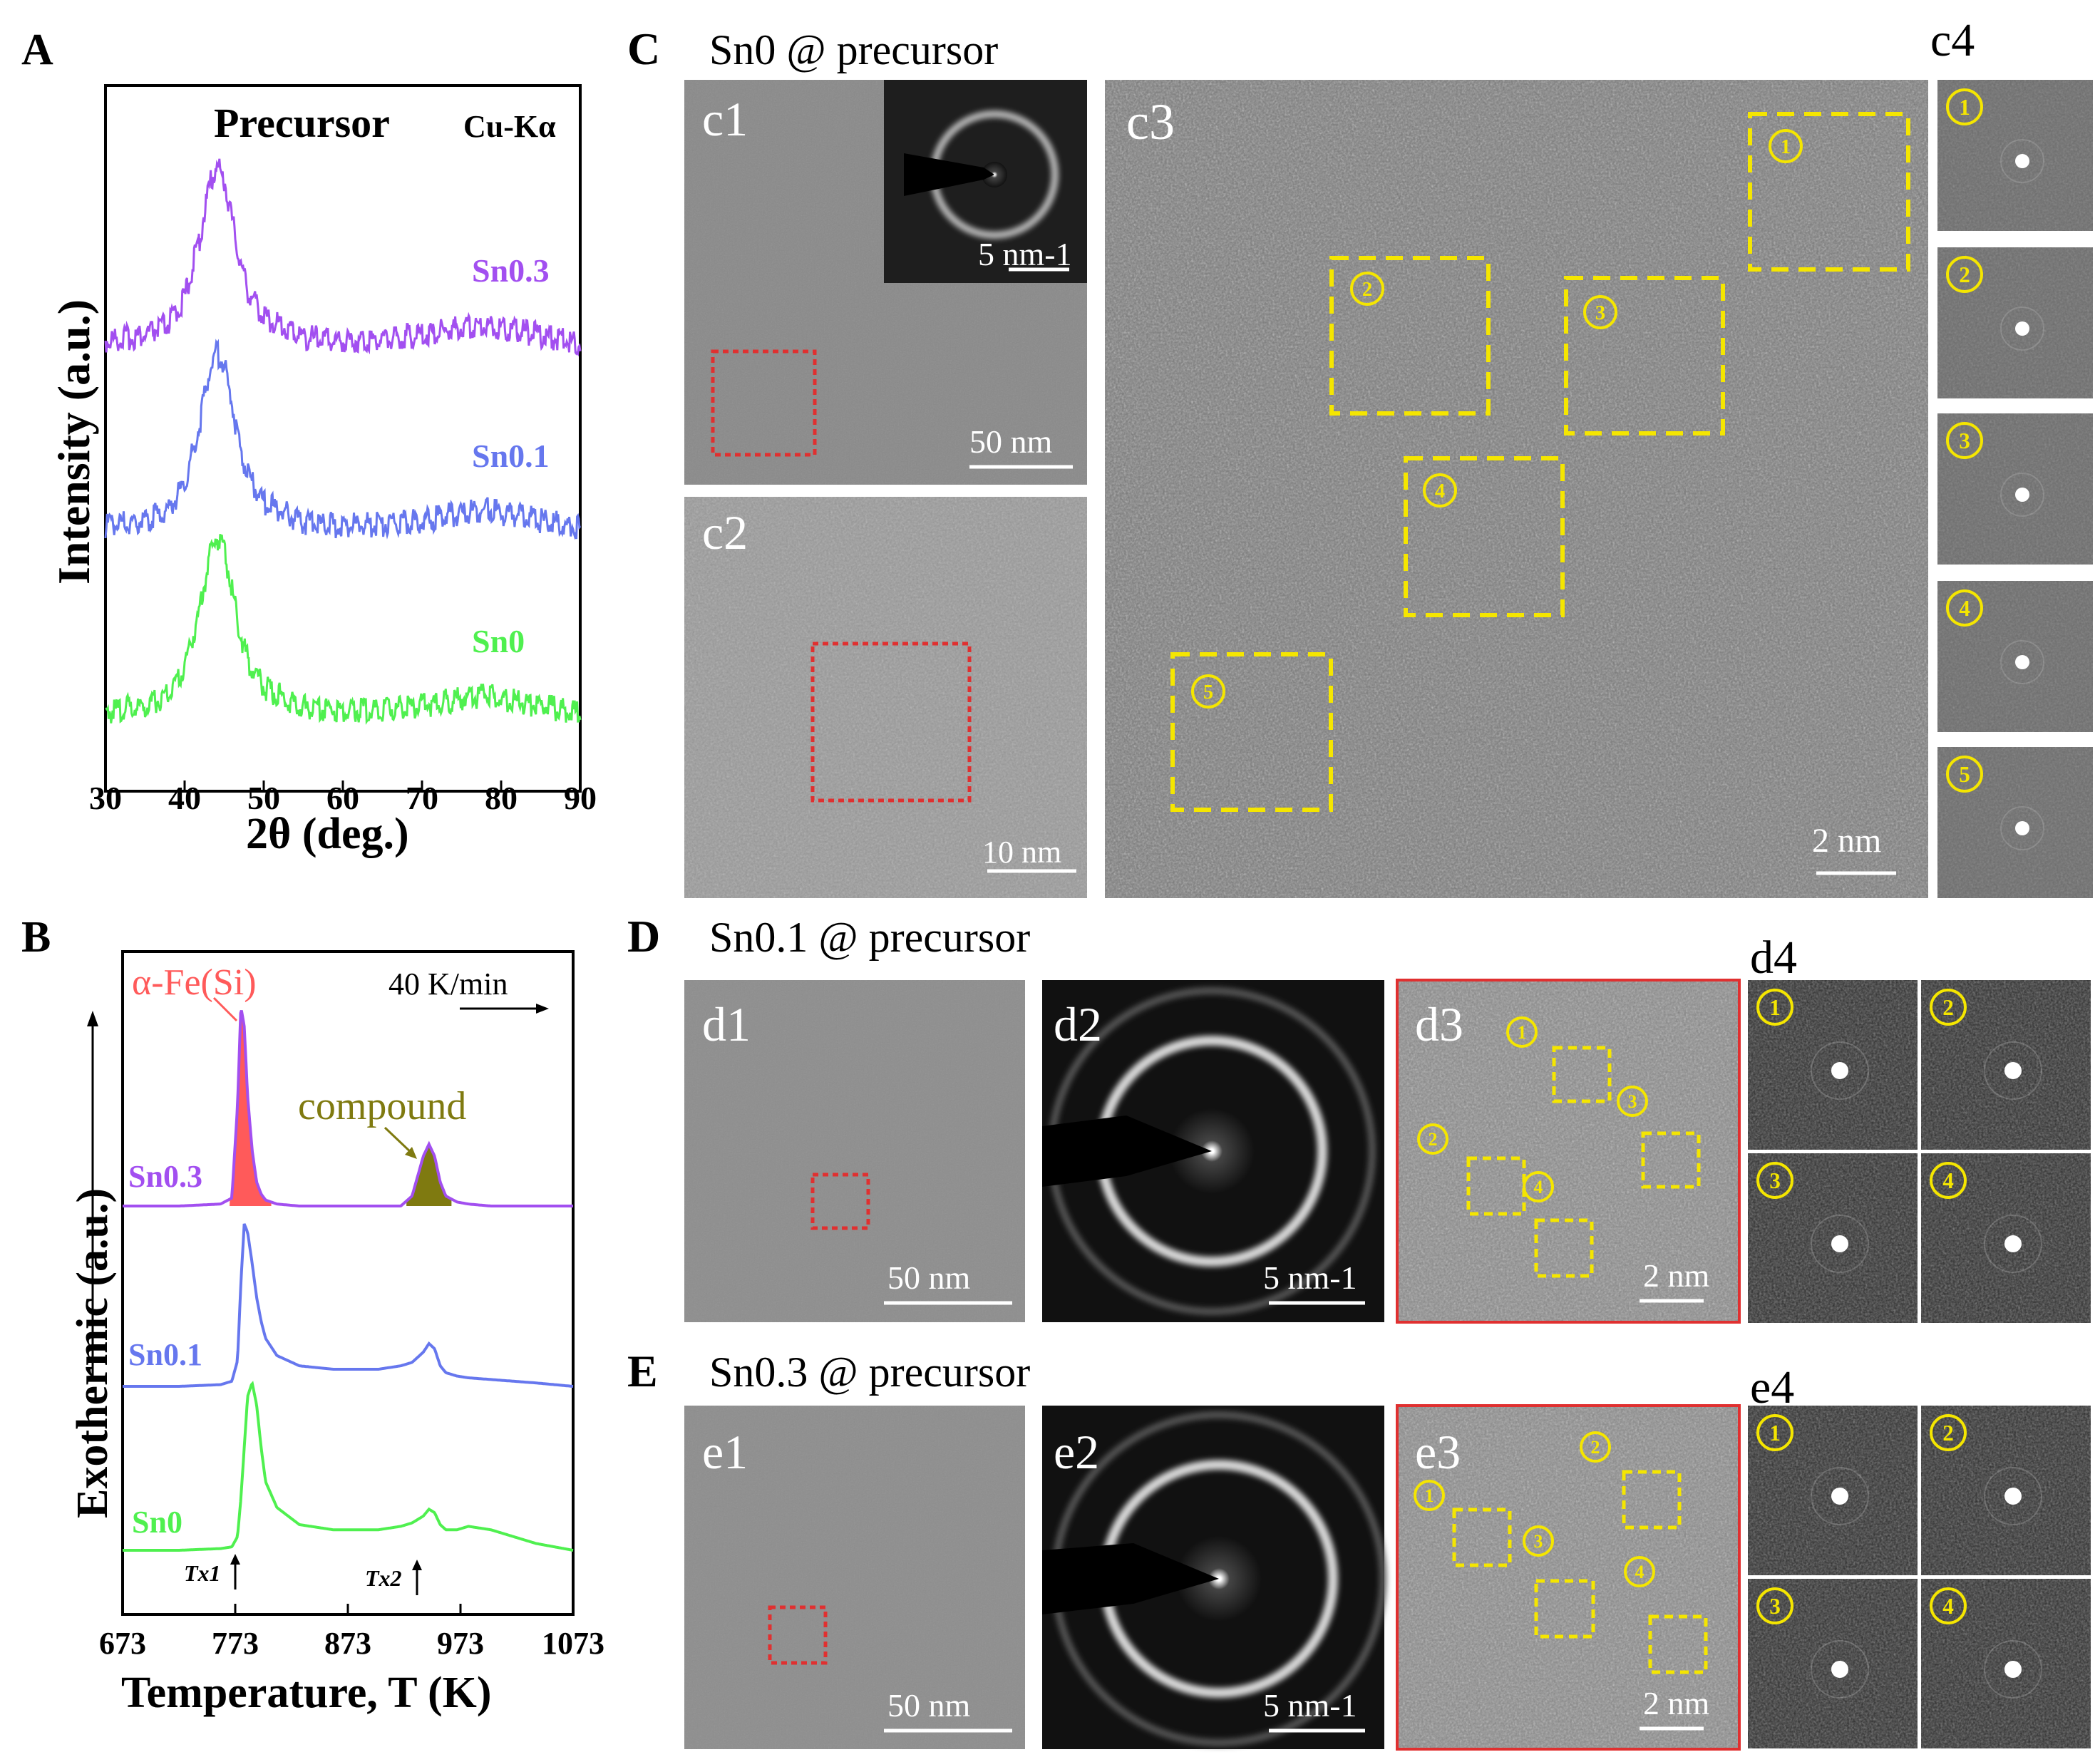 Image resolution: width=2100 pixels, height=1757 pixels. I want to click on fft-grid-e4: 1 2 3 4, so click(1919, 1577).